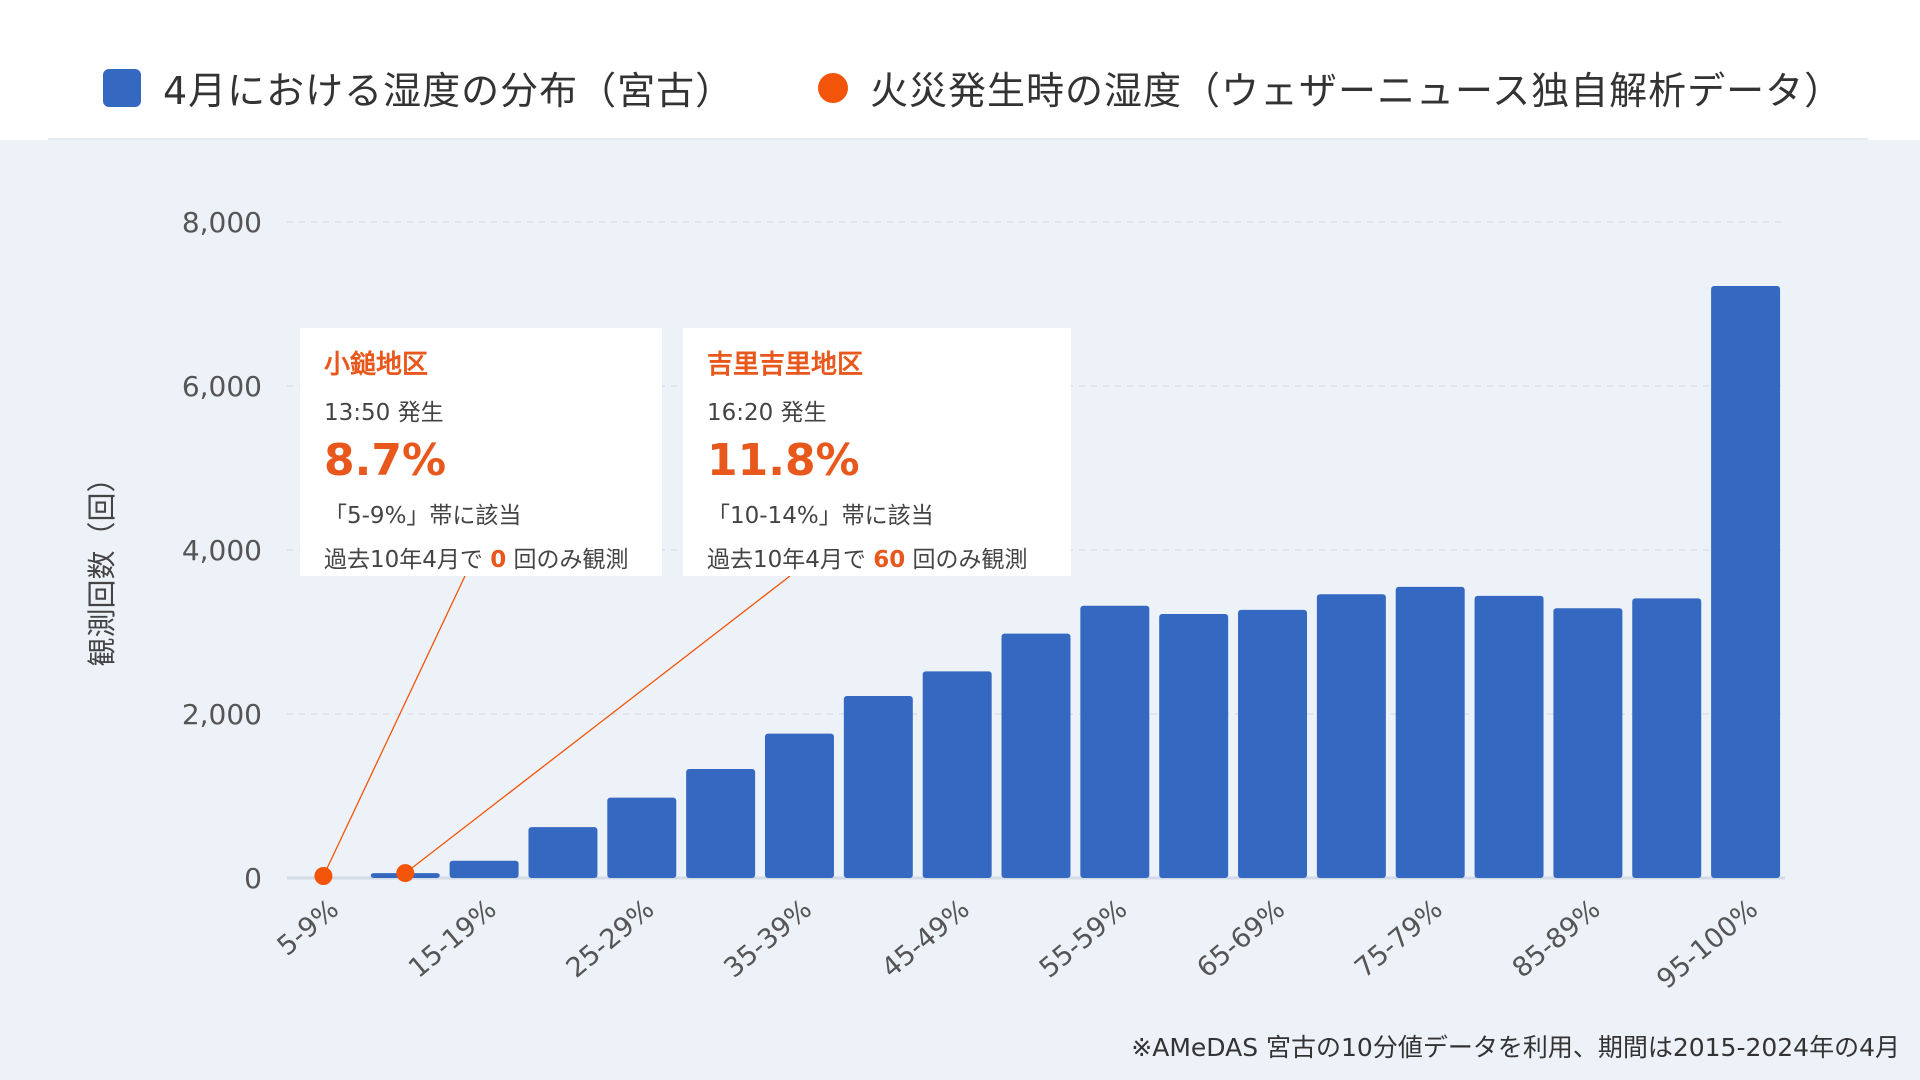 The width and height of the screenshot is (1920, 1080). Describe the element at coordinates (1241, 939) in the screenshot. I see `x-tick-label: 65-69%` at that location.